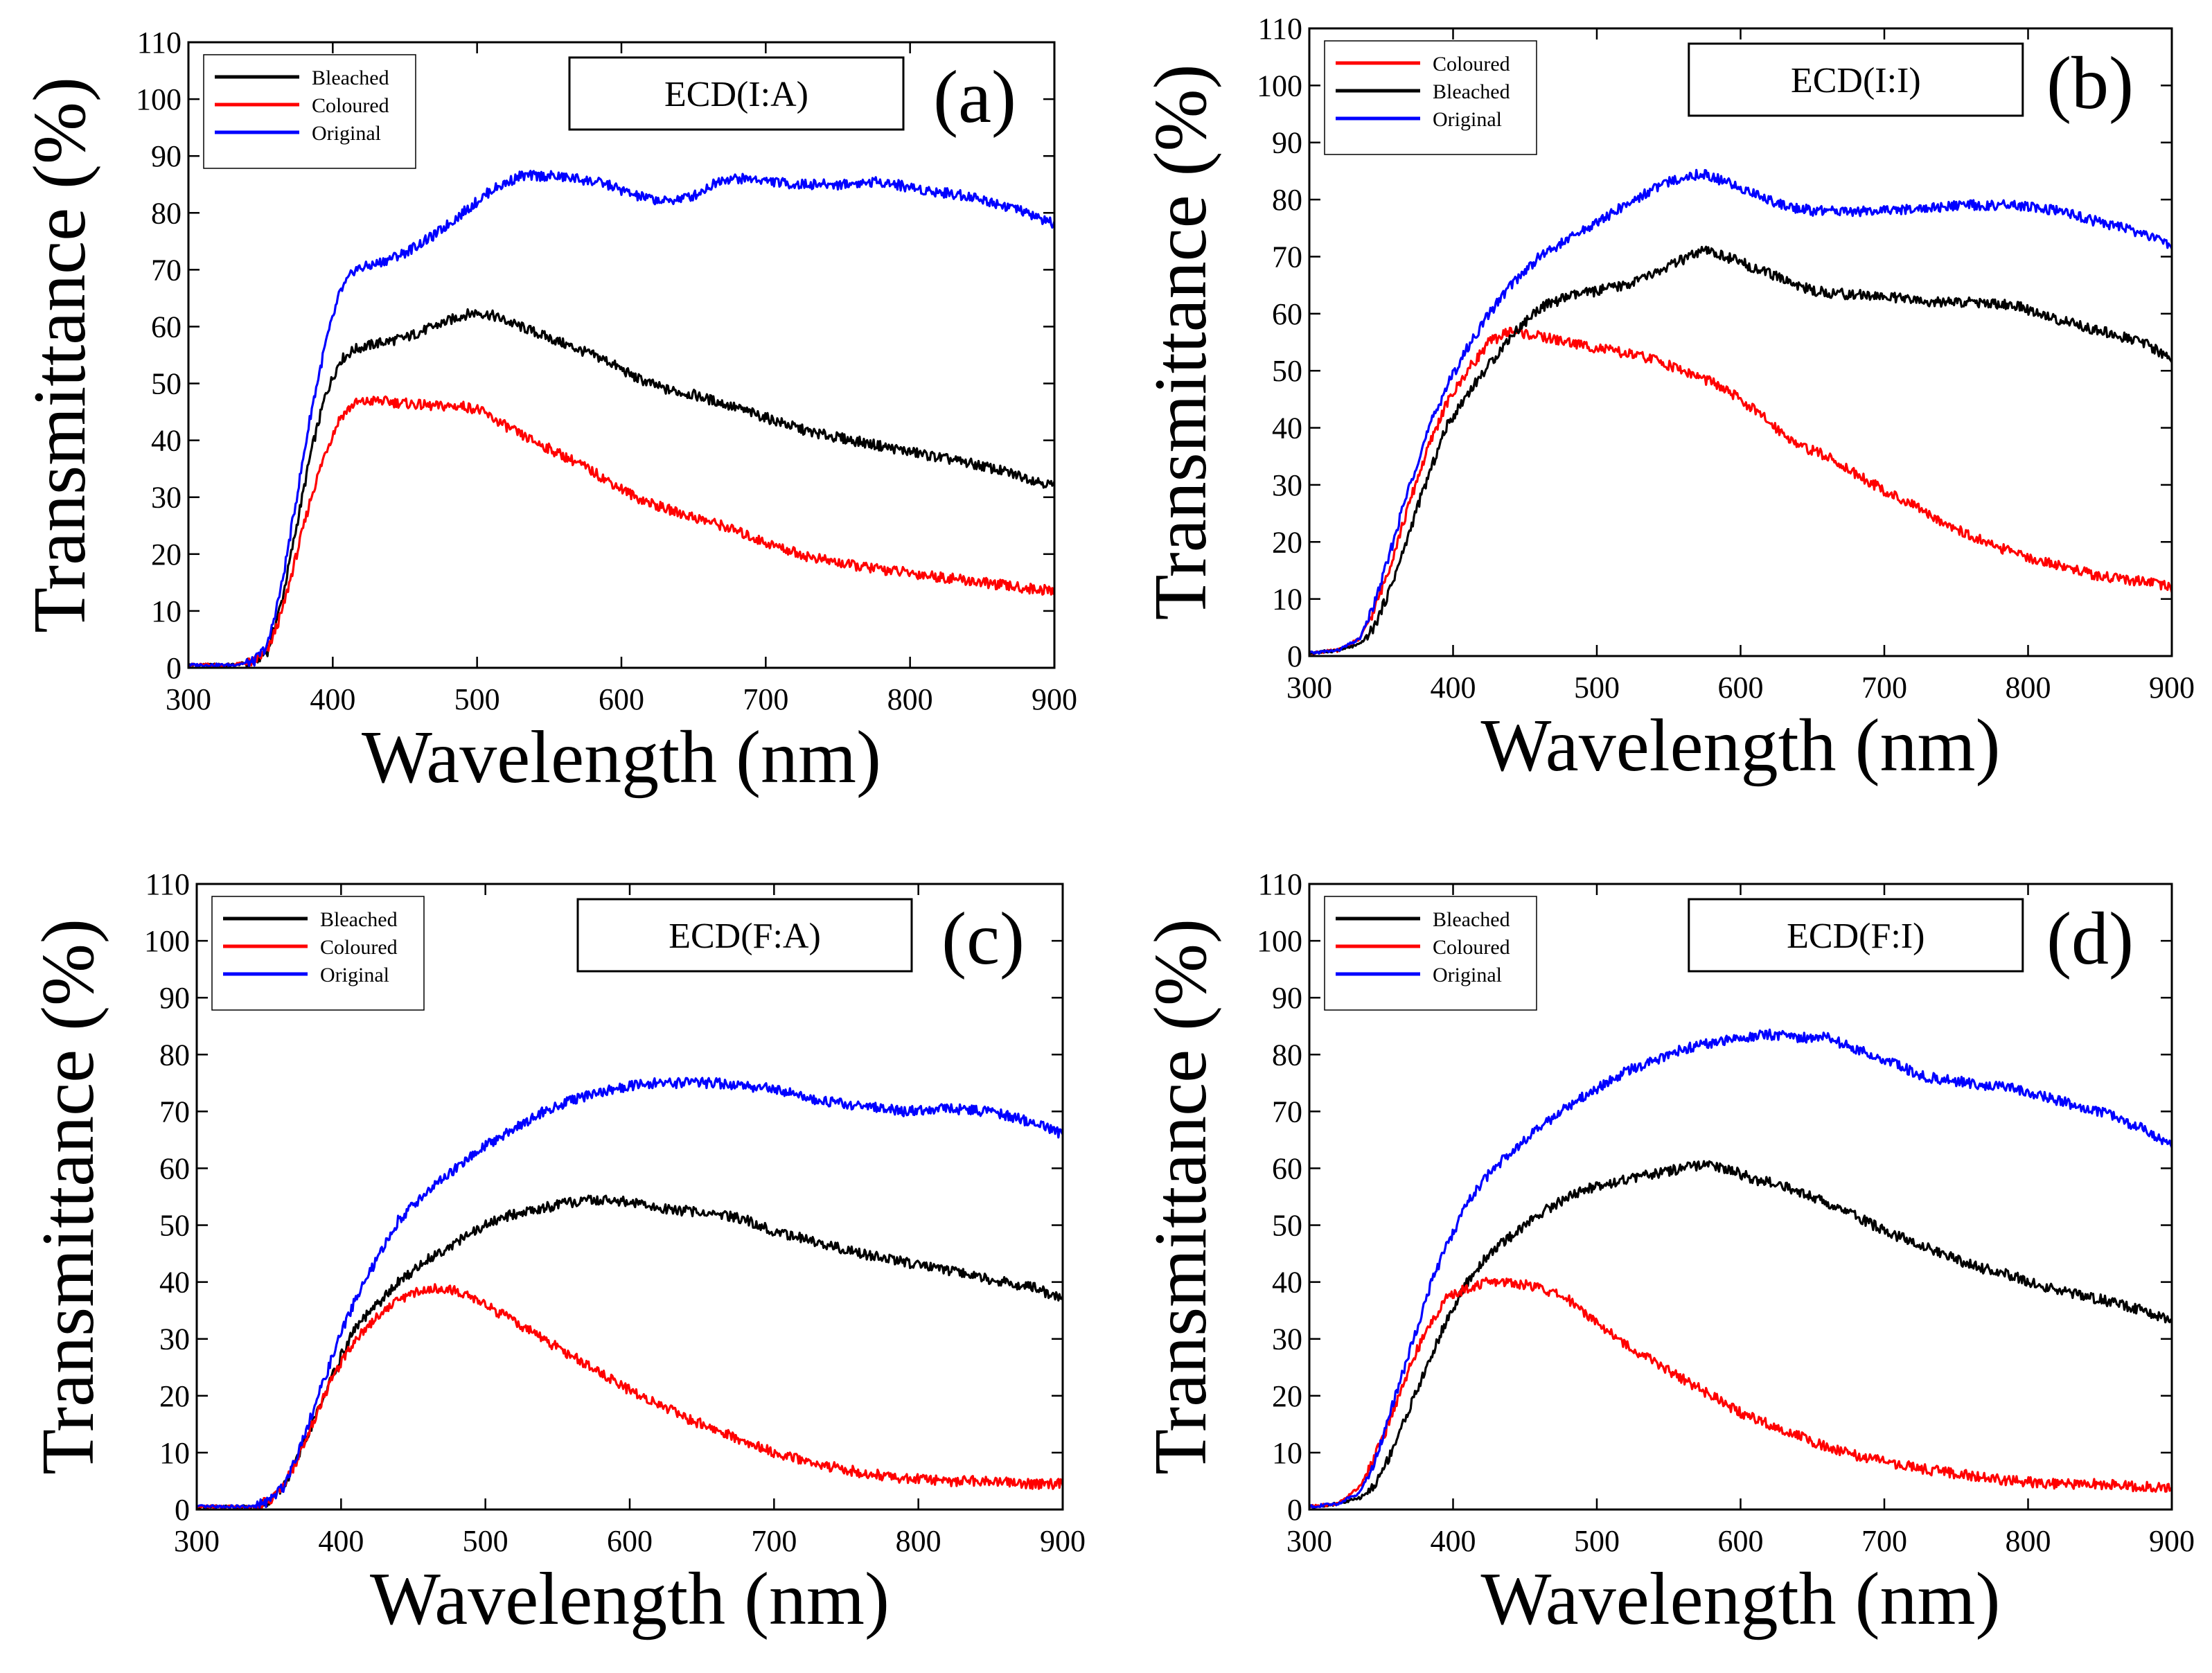 This screenshot has height=1673, width=2212. Describe the element at coordinates (1279, 86) in the screenshot. I see `y-tick-label: 100` at that location.